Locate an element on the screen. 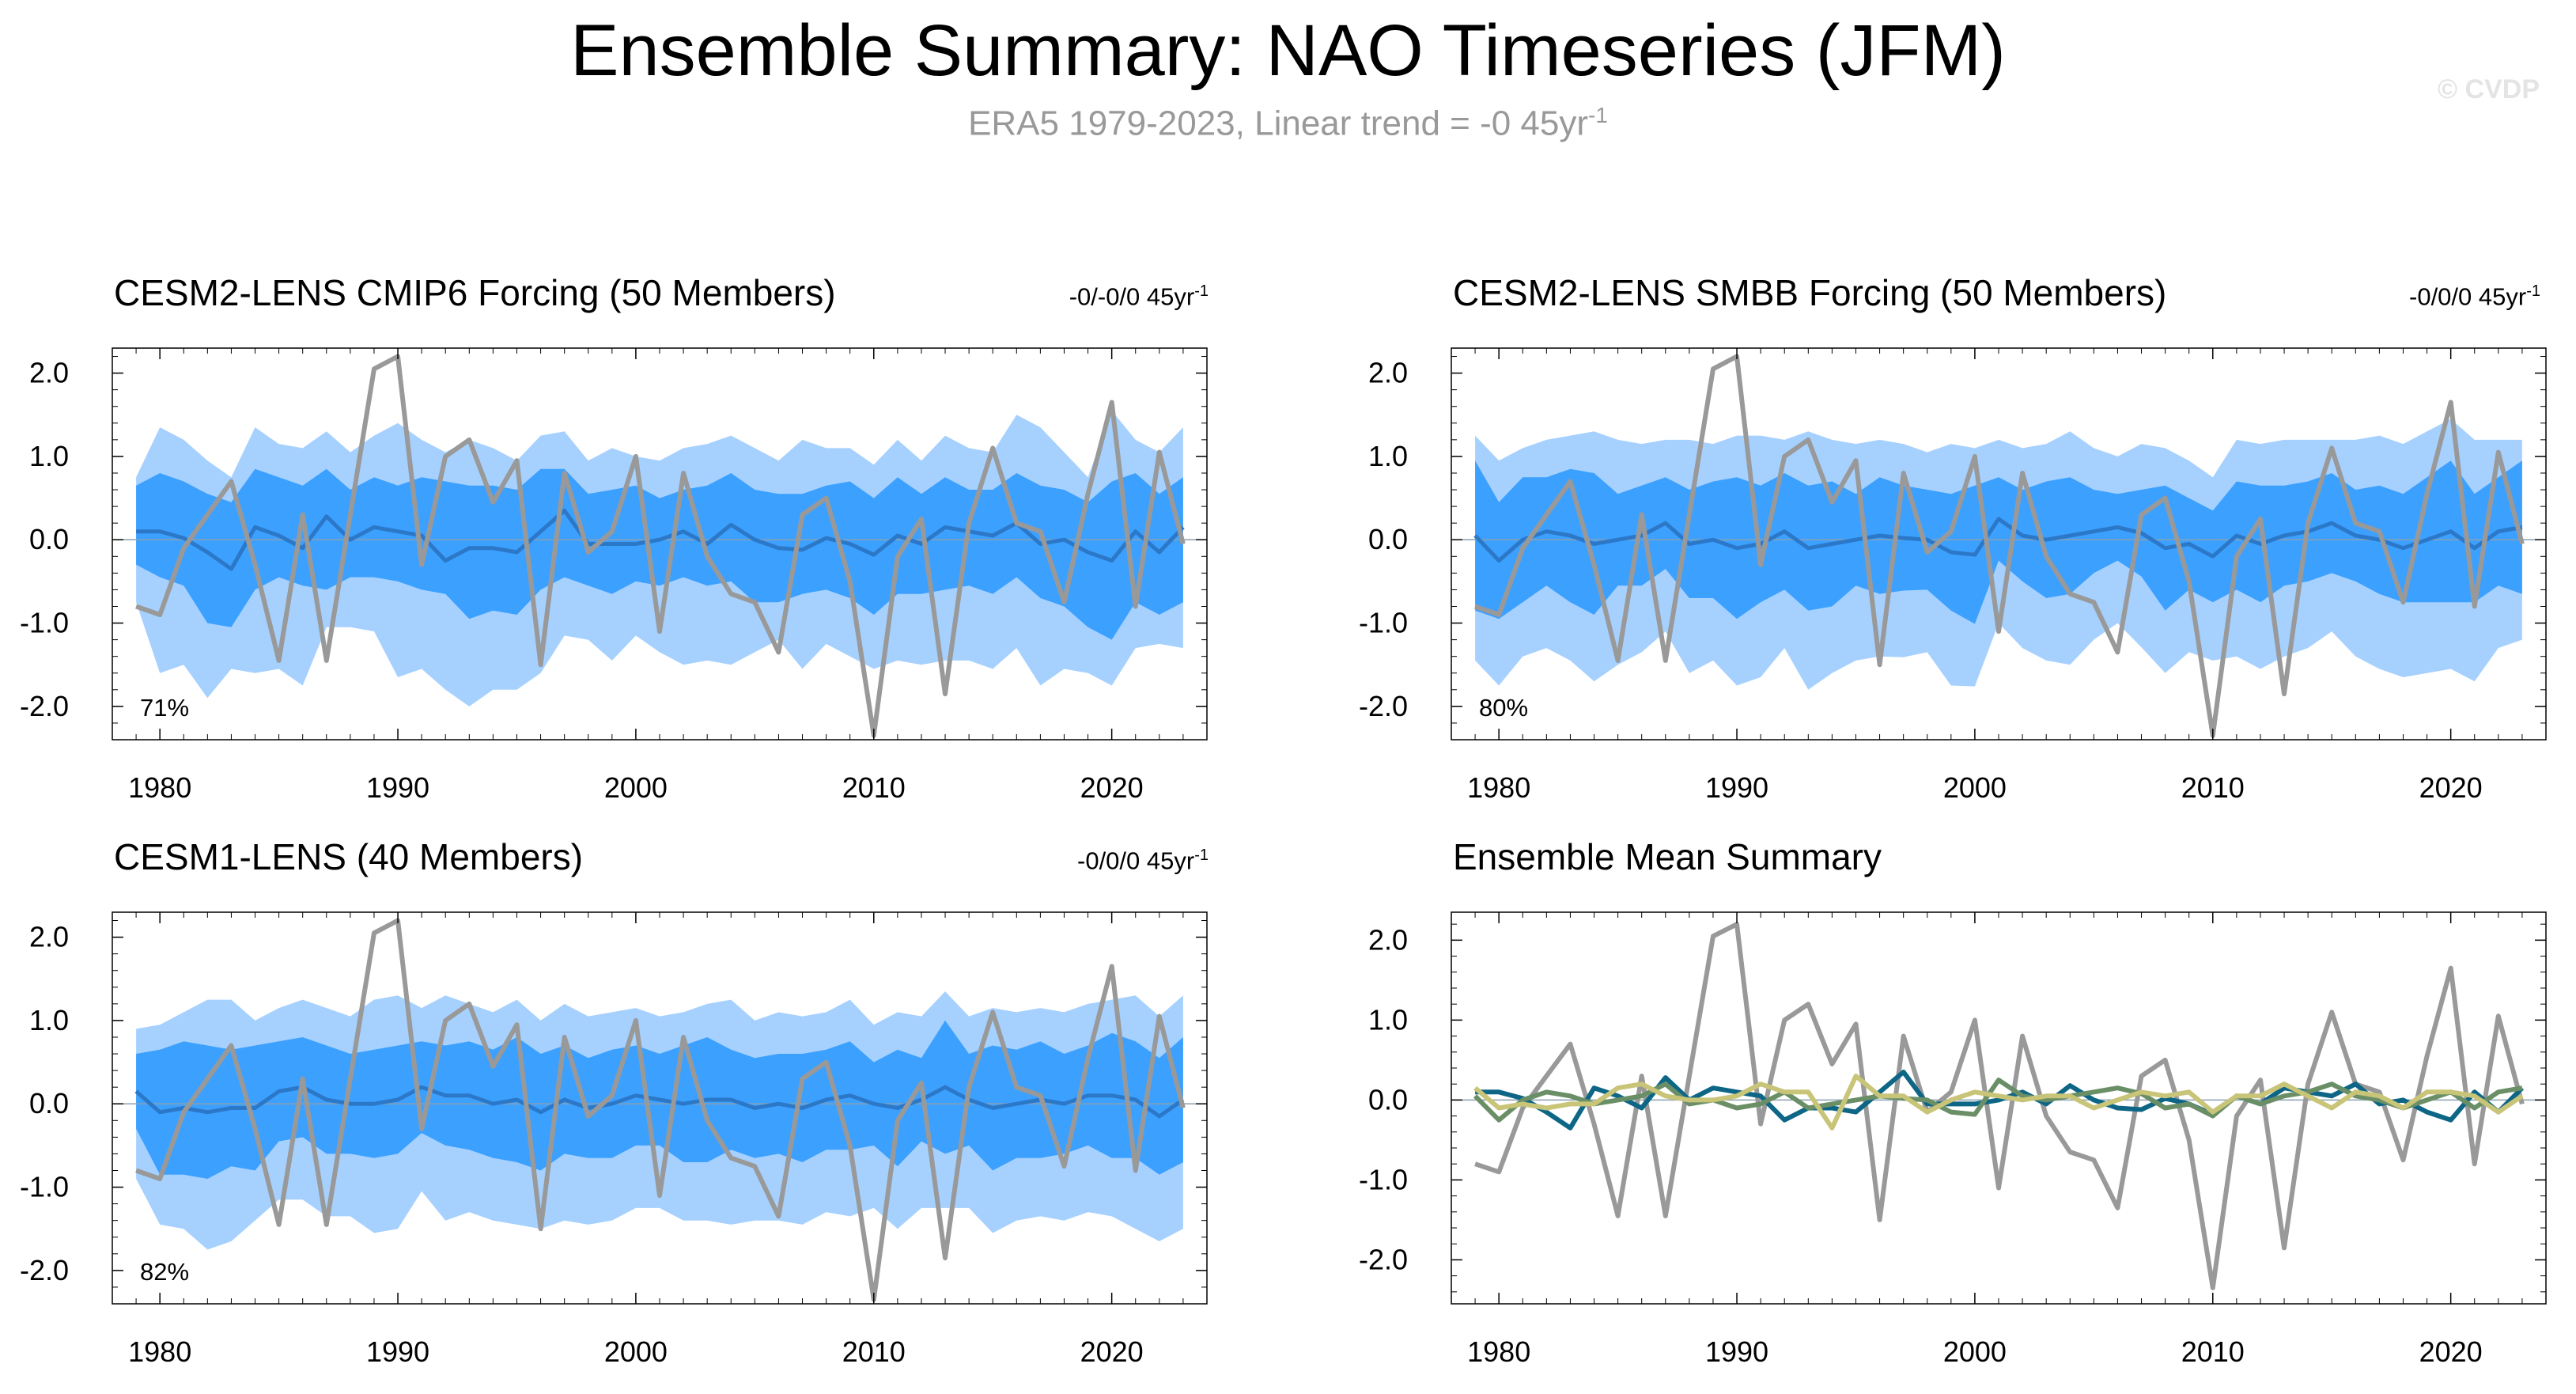  panel-trend-cesm1: -0/0/0 45yr-1 is located at coordinates (1143, 860).